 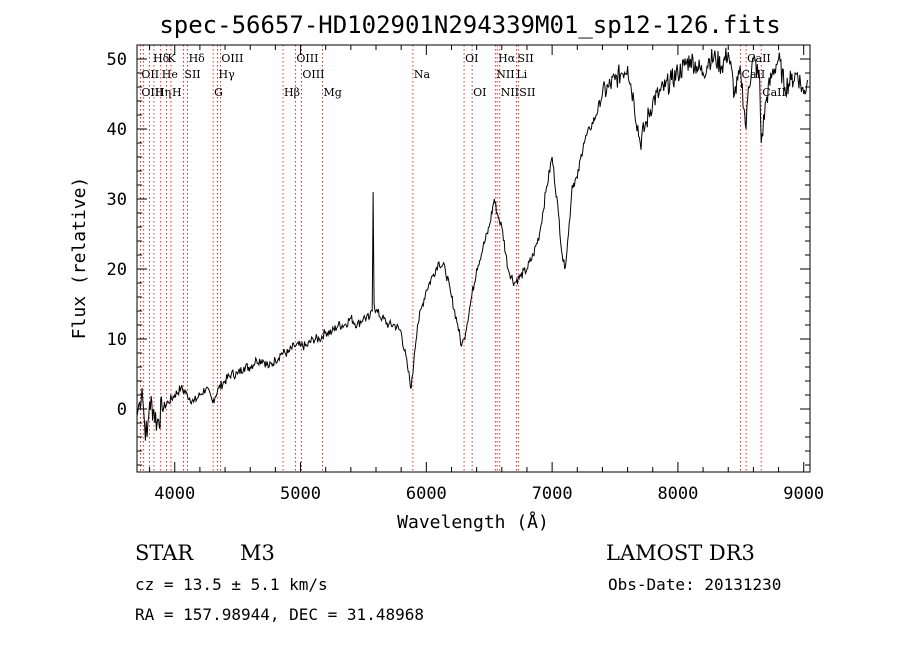 What do you see at coordinates (300, 494) in the screenshot?
I see `x-tick-label-1: 5000` at bounding box center [300, 494].